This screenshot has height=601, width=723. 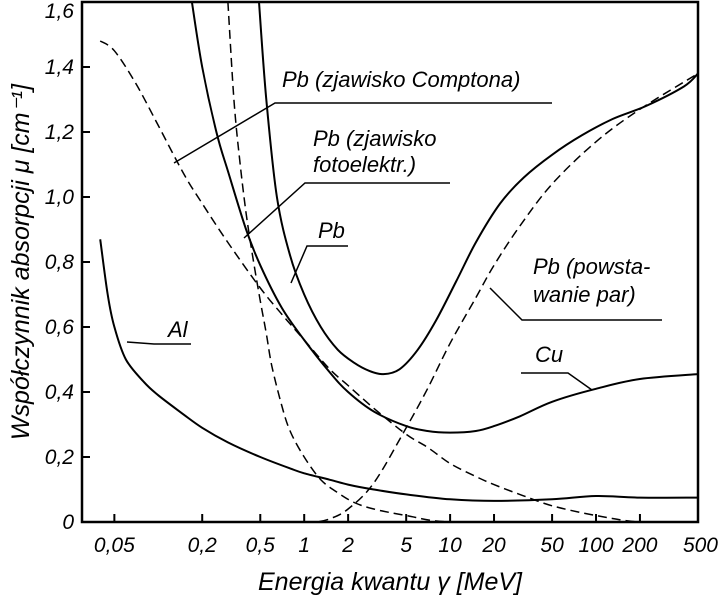 What do you see at coordinates (346, 210) in the screenshot?
I see `leader-photo` at bounding box center [346, 210].